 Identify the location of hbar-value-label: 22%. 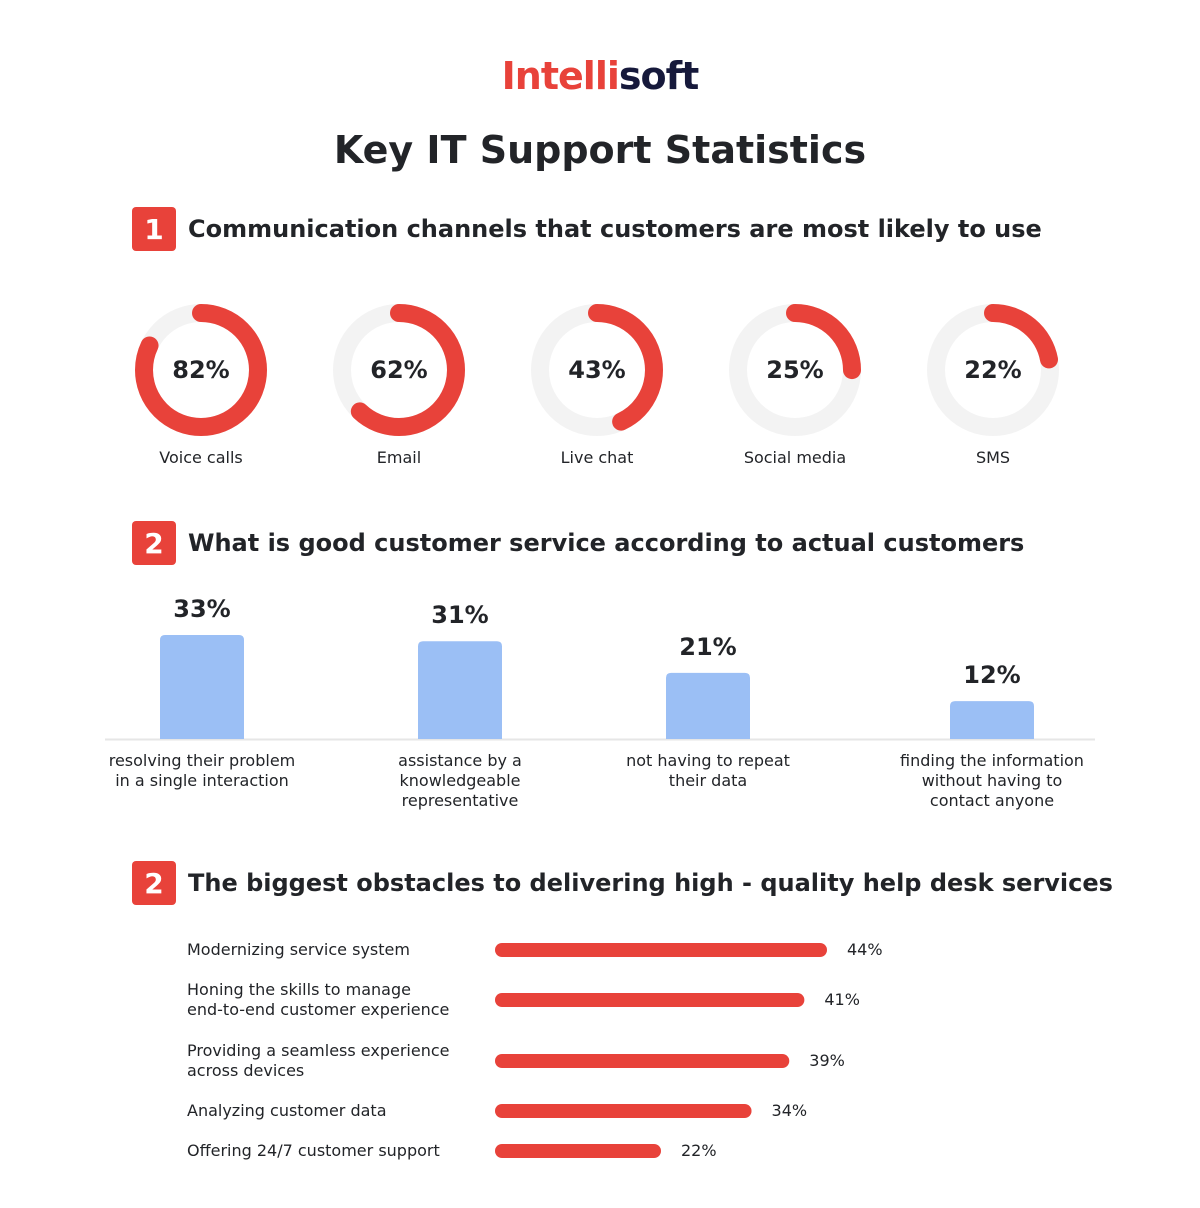
(699, 1150).